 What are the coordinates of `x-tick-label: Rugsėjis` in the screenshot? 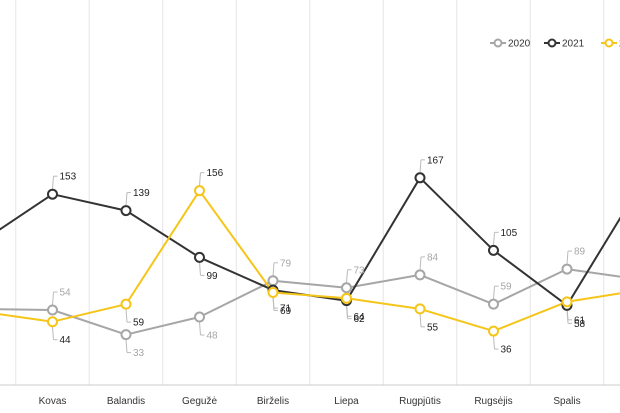 It's located at (493, 401).